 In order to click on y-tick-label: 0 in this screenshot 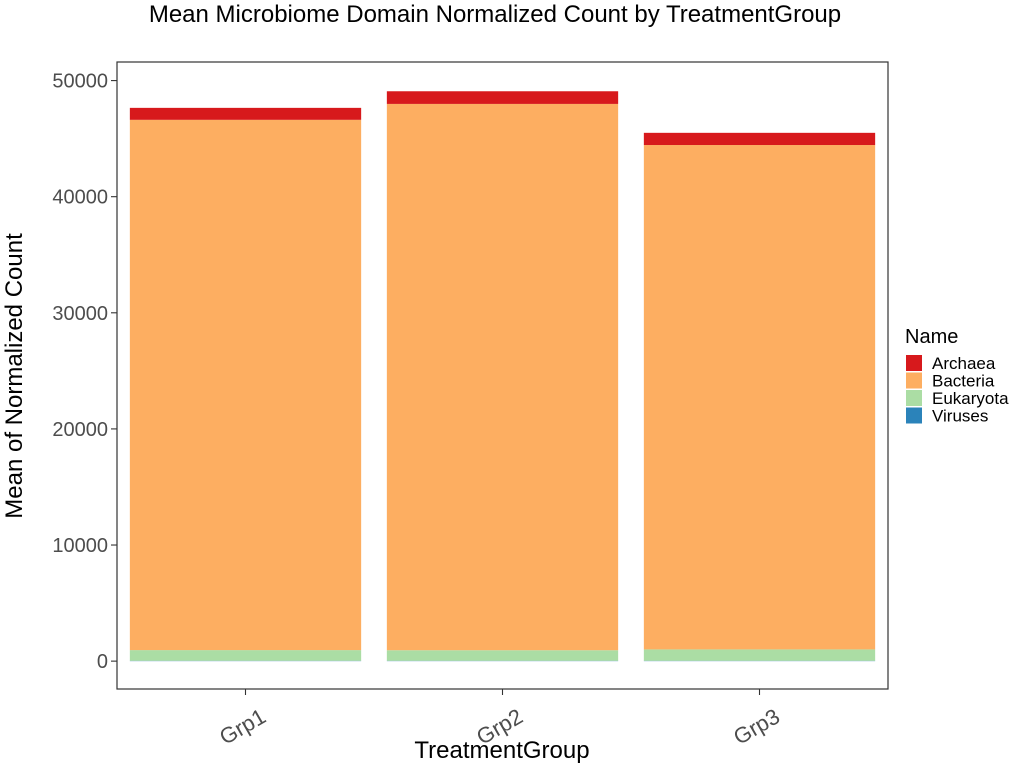, I will do `click(102, 662)`.